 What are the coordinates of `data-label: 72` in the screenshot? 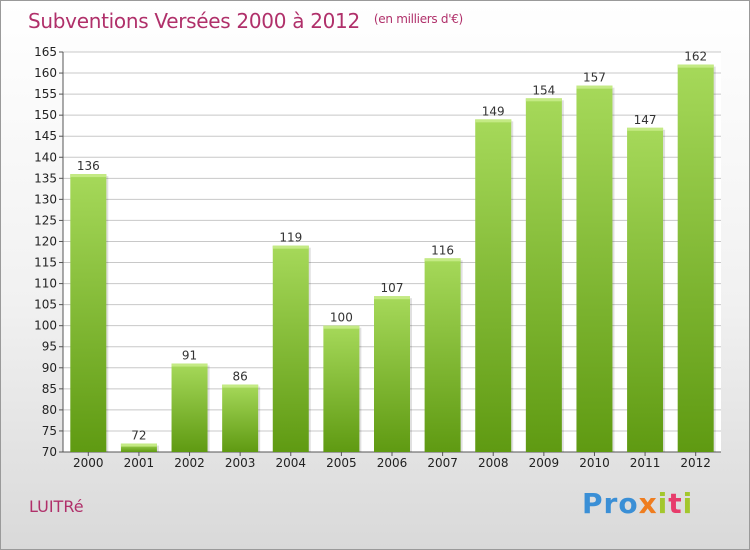 It's located at (138, 436).